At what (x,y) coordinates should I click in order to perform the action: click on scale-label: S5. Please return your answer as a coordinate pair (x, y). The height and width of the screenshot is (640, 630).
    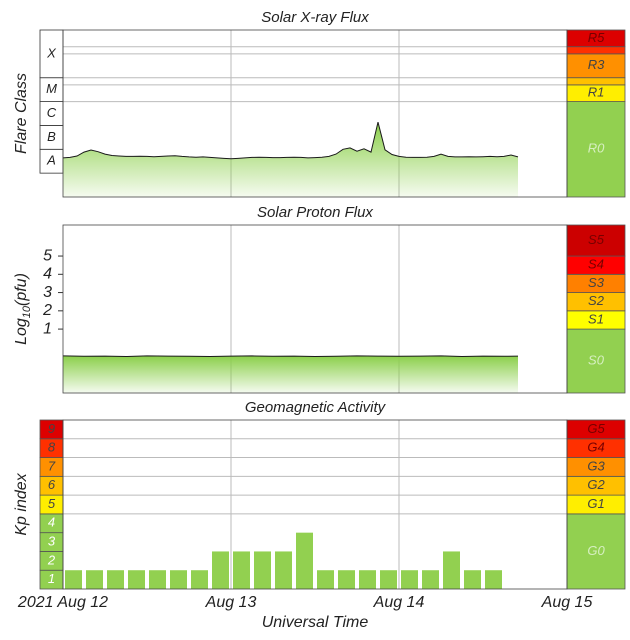
    Looking at the image, I should click on (596, 239).